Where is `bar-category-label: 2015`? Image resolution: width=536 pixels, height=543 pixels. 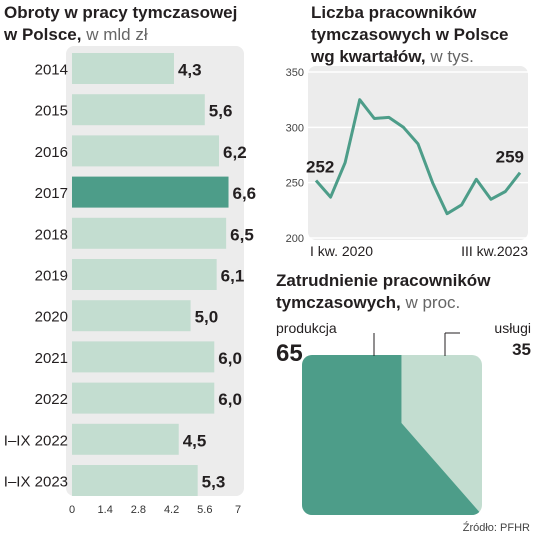
bar-category-label: 2015 is located at coordinates (51, 111).